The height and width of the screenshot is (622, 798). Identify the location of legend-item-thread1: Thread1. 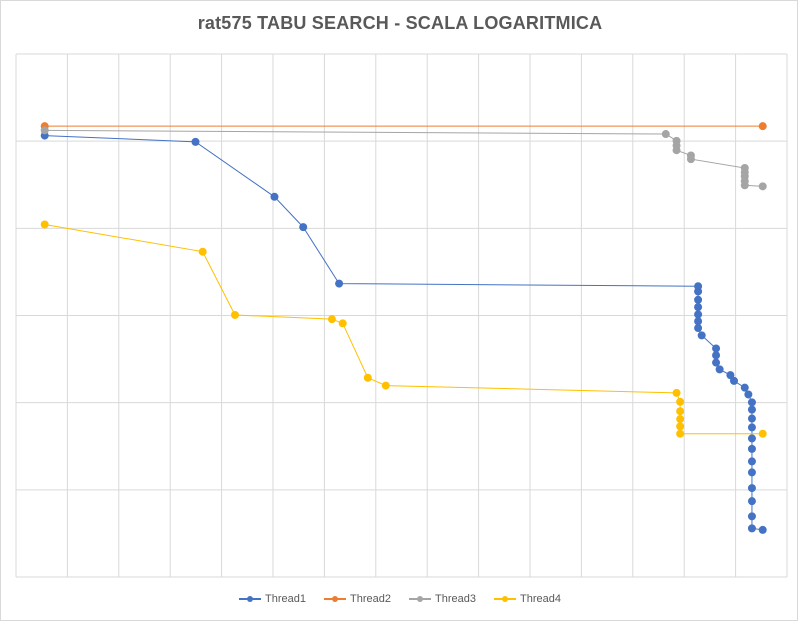
(272, 599).